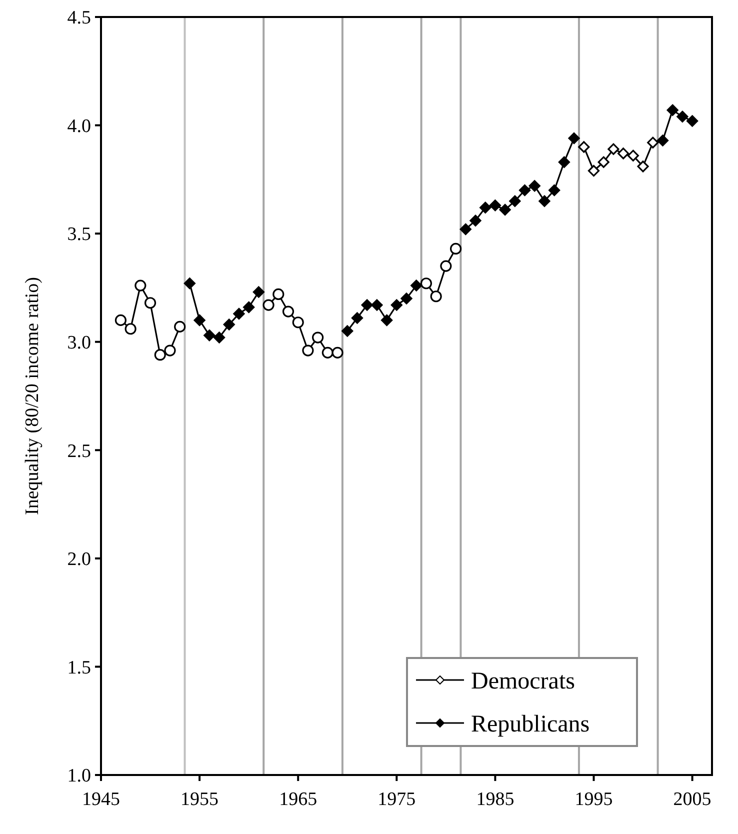  Describe the element at coordinates (32, 396) in the screenshot. I see `y-axis-title: Inequality (80/20 income ratio)` at that location.